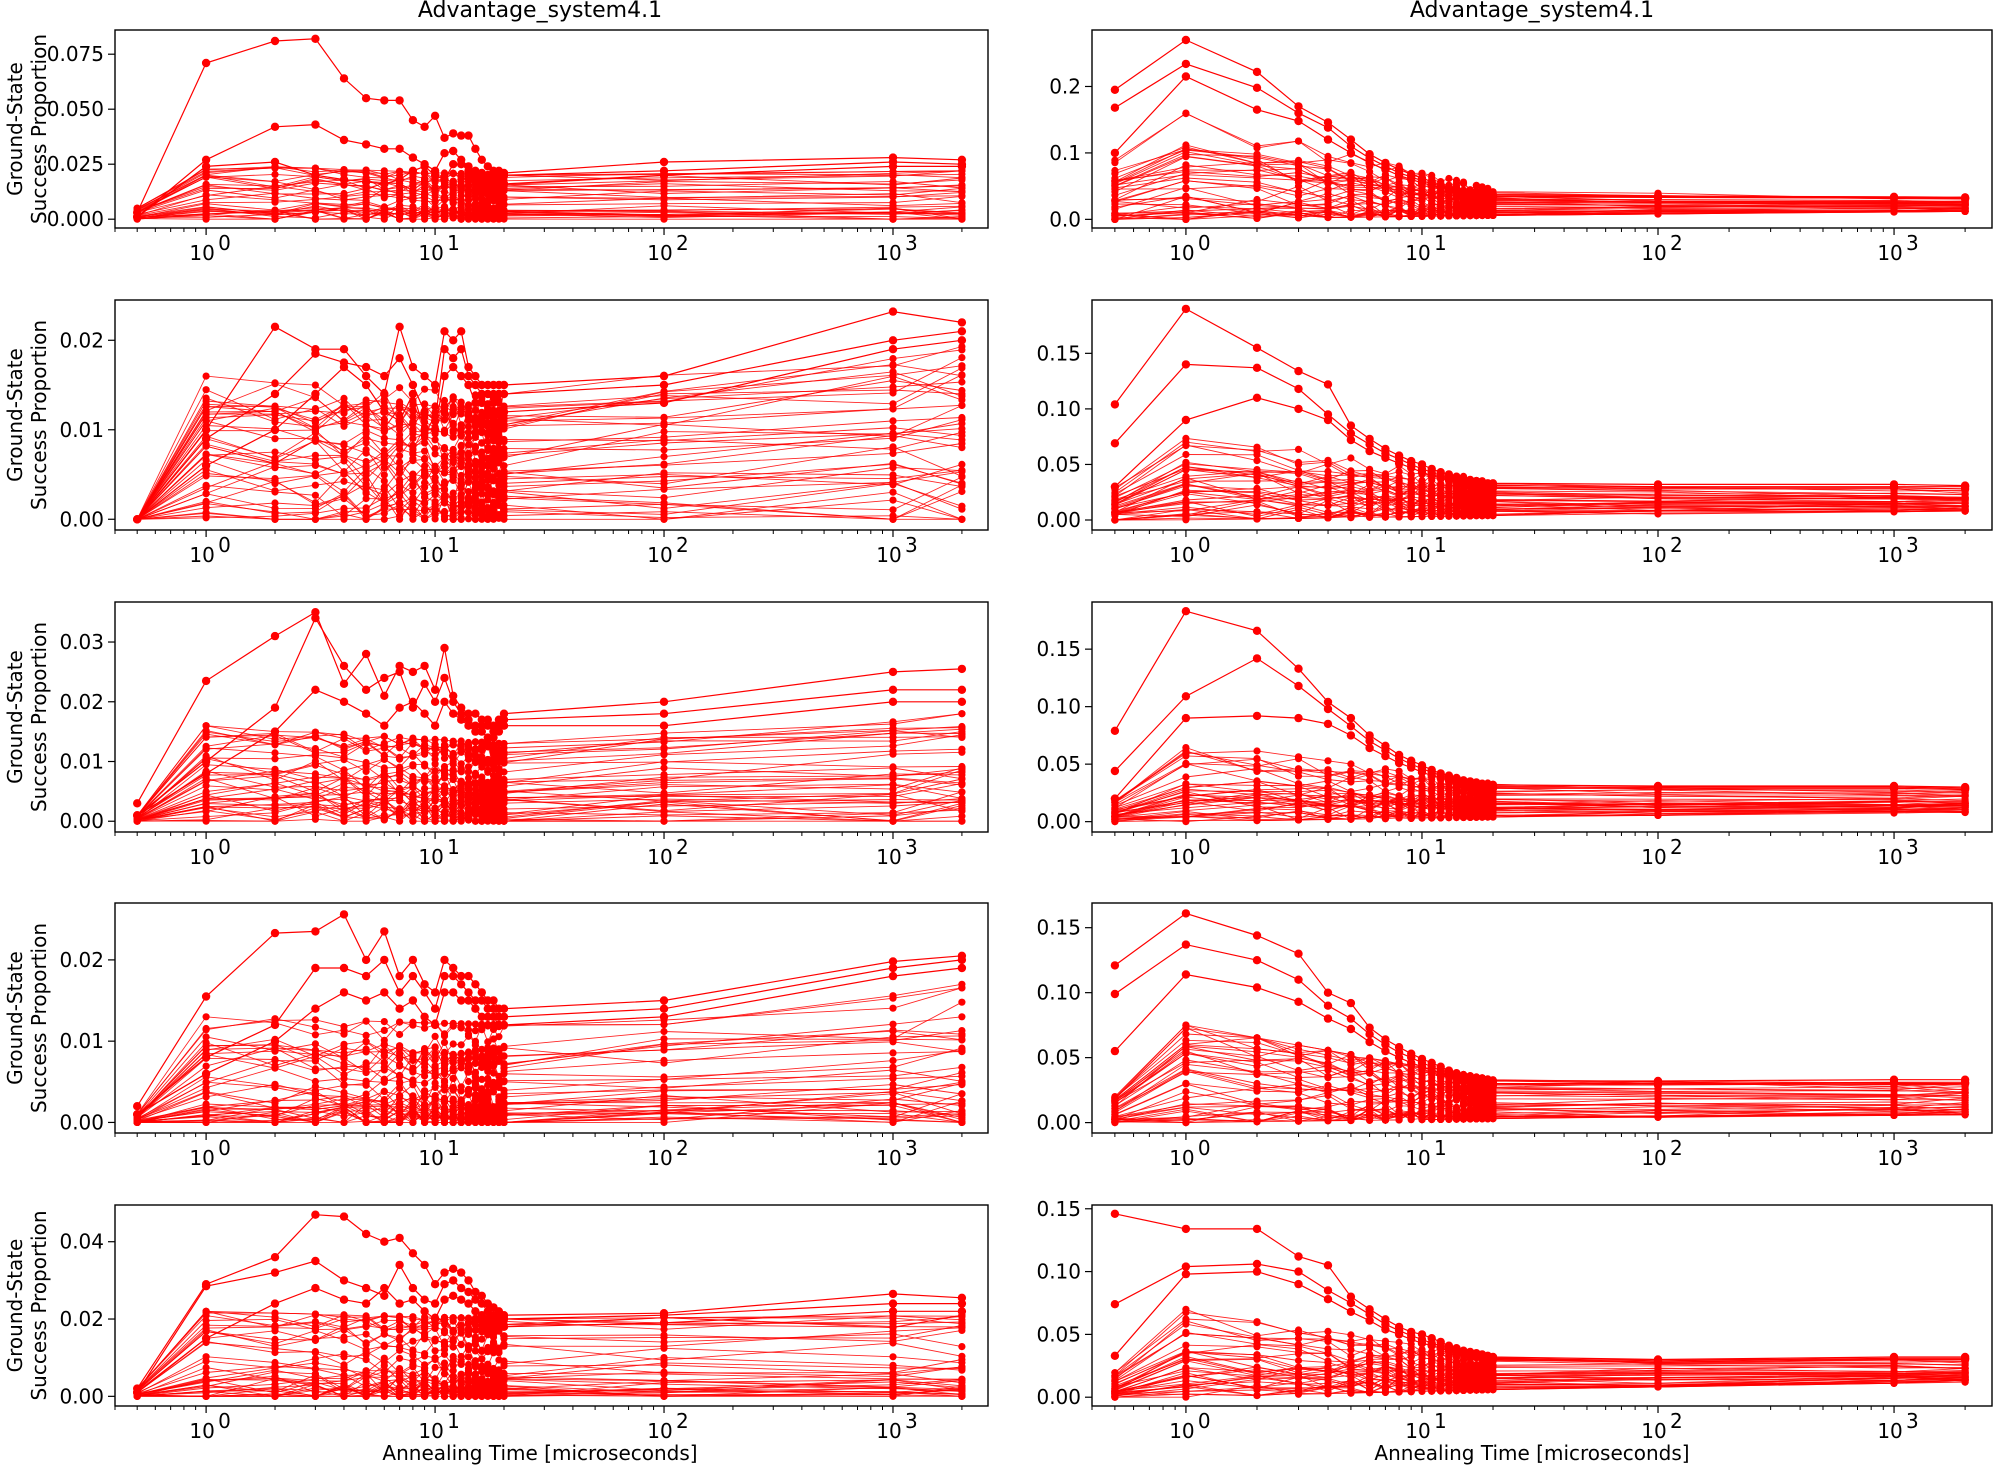  I want to click on column-title-right: Advantage_system4.1, so click(1532, 11).